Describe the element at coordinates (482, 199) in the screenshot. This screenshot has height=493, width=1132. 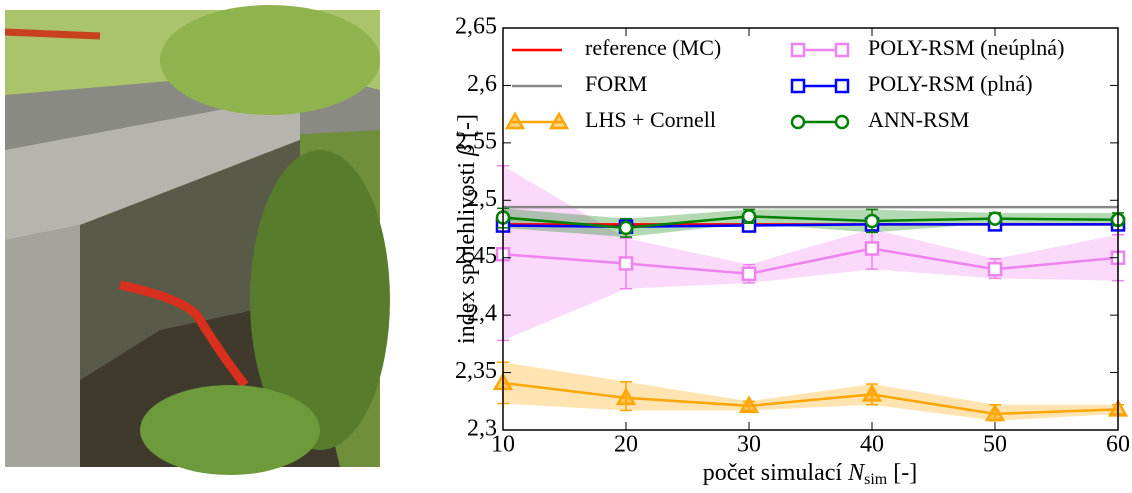
I see `y-tick-label: 2,5` at that location.